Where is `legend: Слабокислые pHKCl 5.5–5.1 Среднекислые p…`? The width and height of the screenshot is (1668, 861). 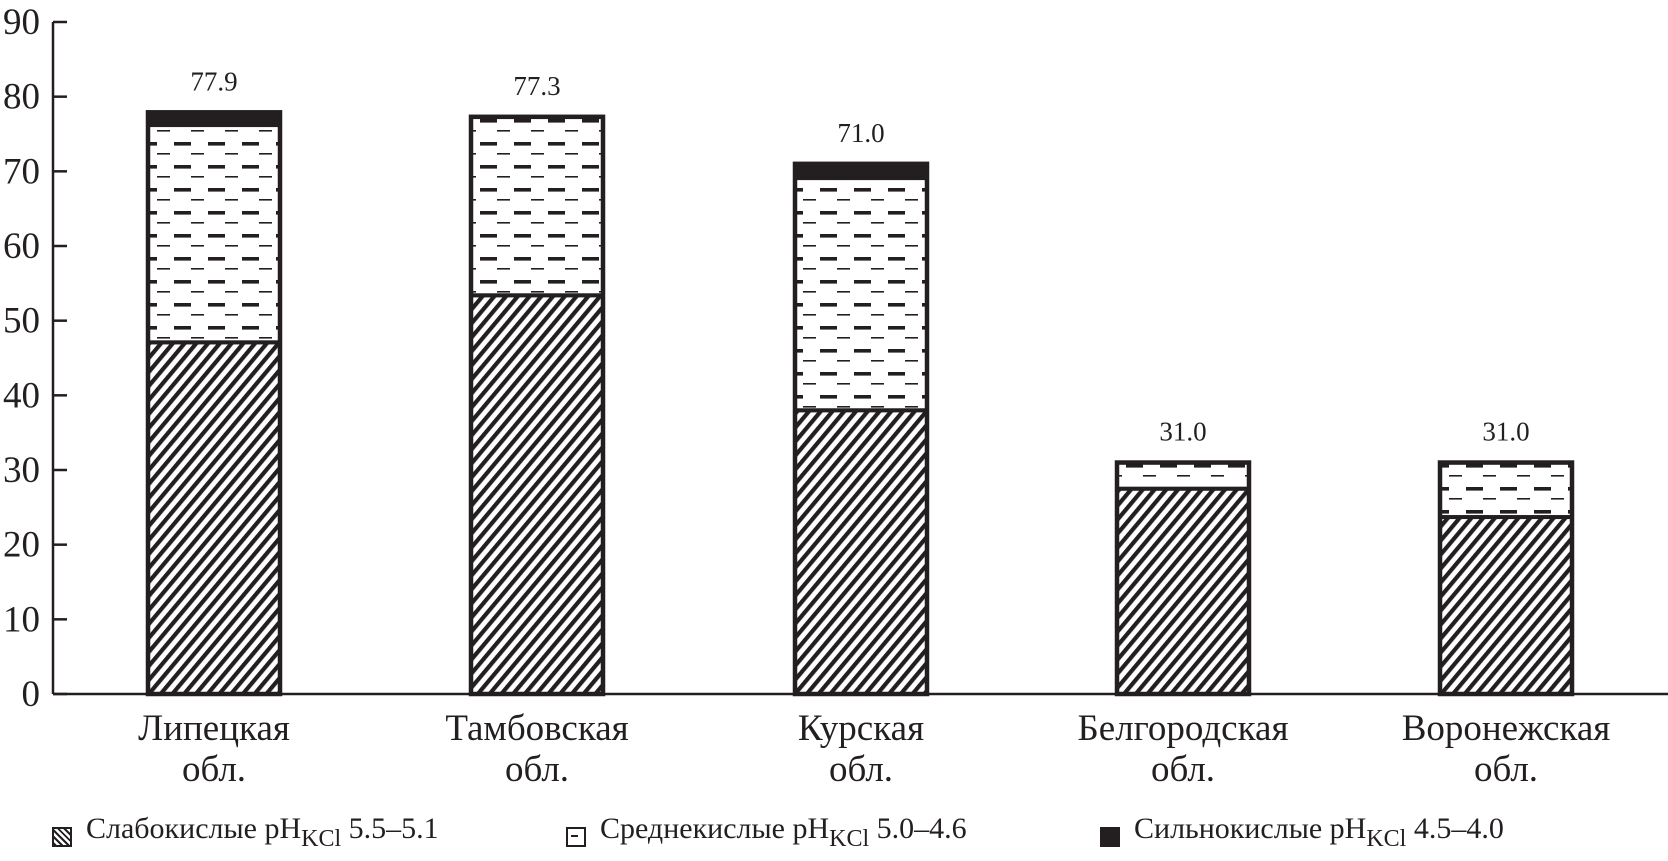 legend: Слабокислые pHKCl 5.5–5.1 Среднекислые p… is located at coordinates (834, 836).